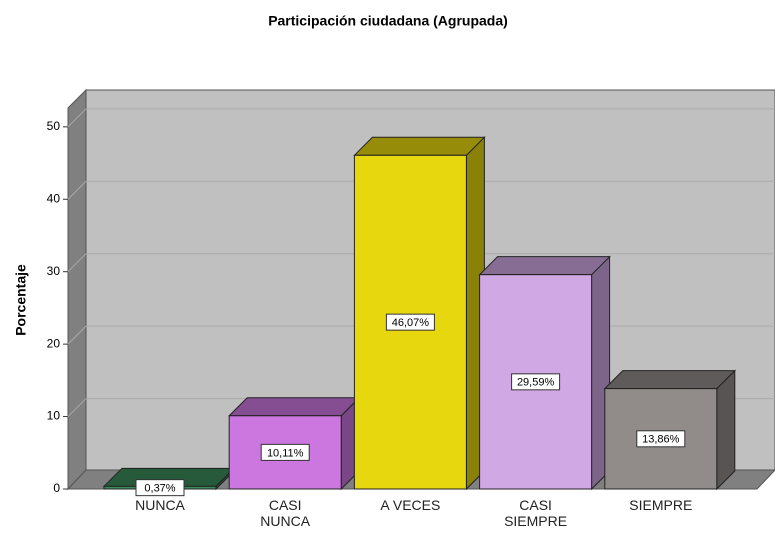  I want to click on x-tick-label: SIEMPRE, so click(661, 505).